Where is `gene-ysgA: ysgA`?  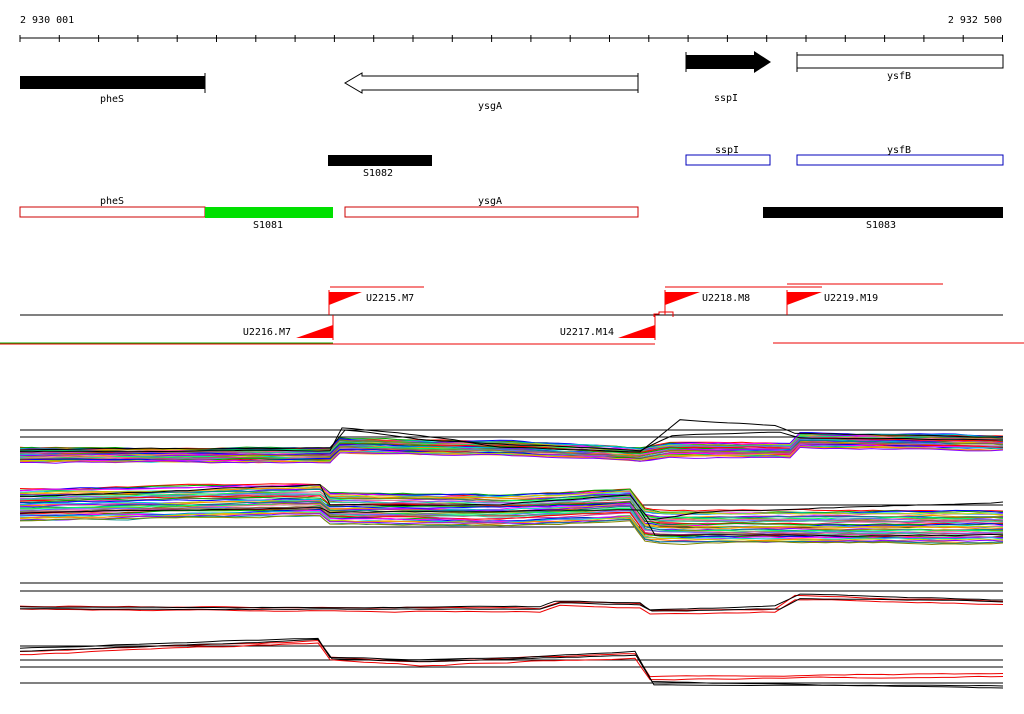
gene-ysgA: ysgA is located at coordinates (491, 92).